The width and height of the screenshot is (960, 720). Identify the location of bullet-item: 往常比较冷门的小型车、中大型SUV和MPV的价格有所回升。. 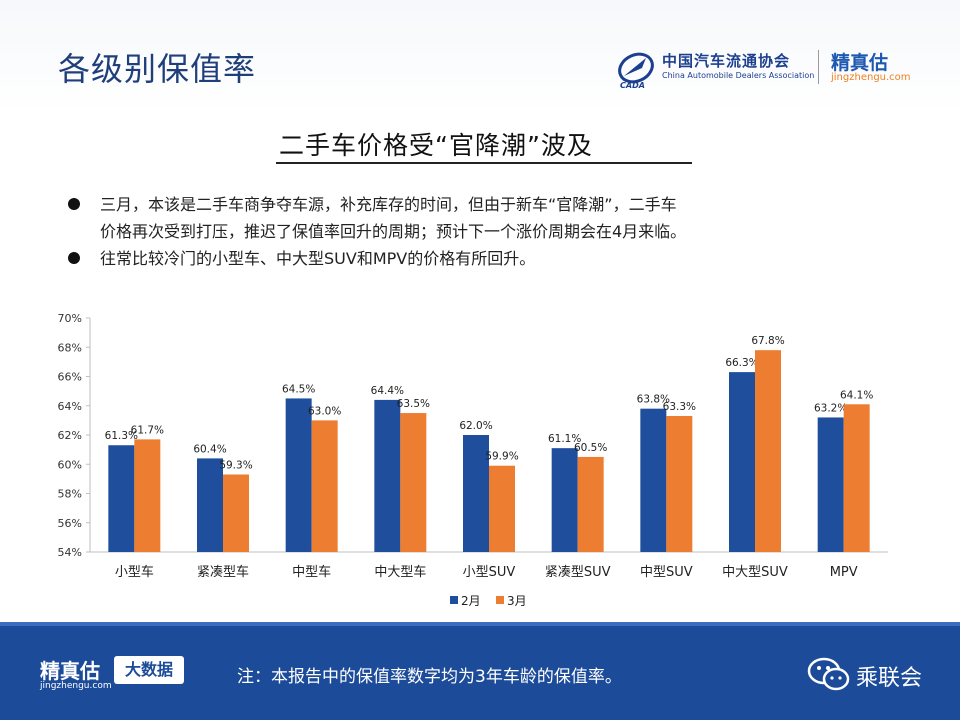
(488, 258).